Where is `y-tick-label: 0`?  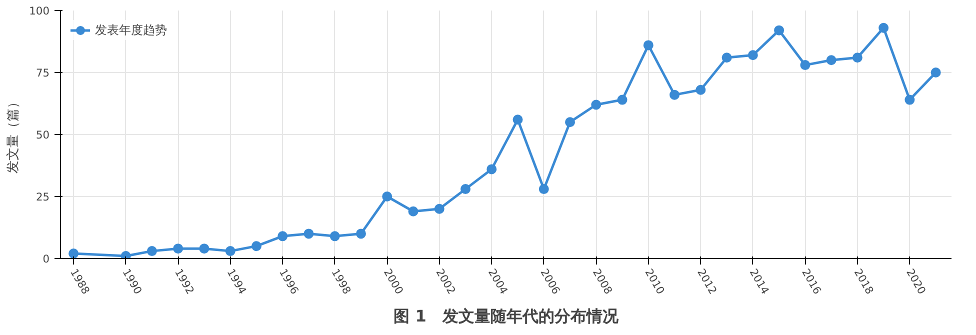 y-tick-label: 0 is located at coordinates (46, 259).